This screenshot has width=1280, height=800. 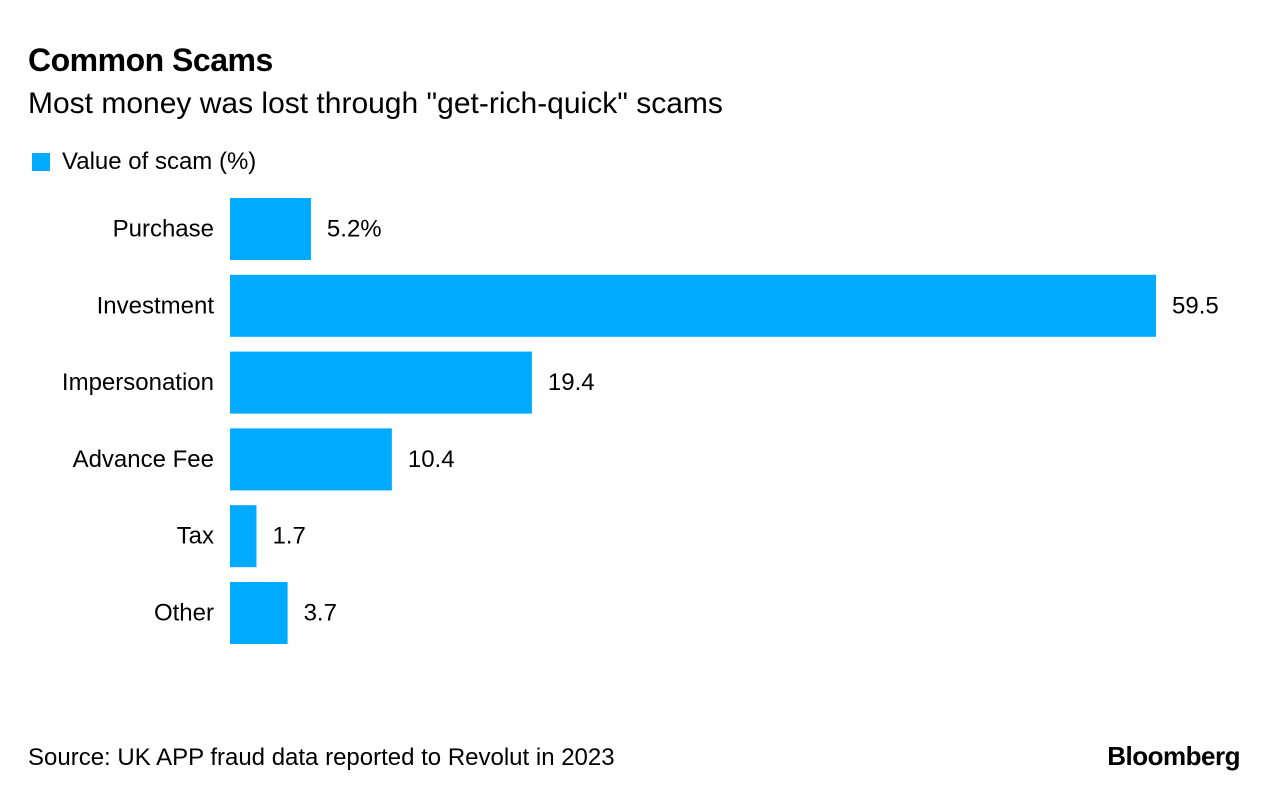 I want to click on legend: Value of scam (%), so click(x=144, y=162).